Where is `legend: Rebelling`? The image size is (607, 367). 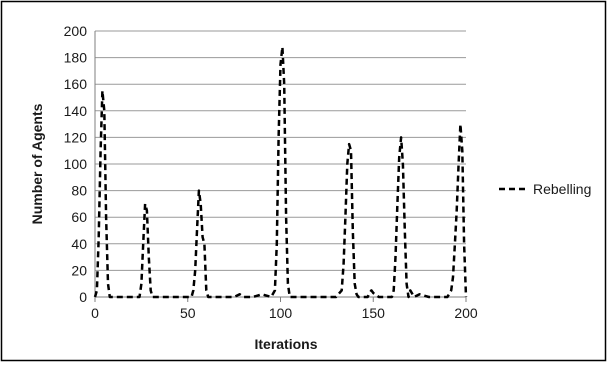
legend: Rebelling is located at coordinates (545, 189).